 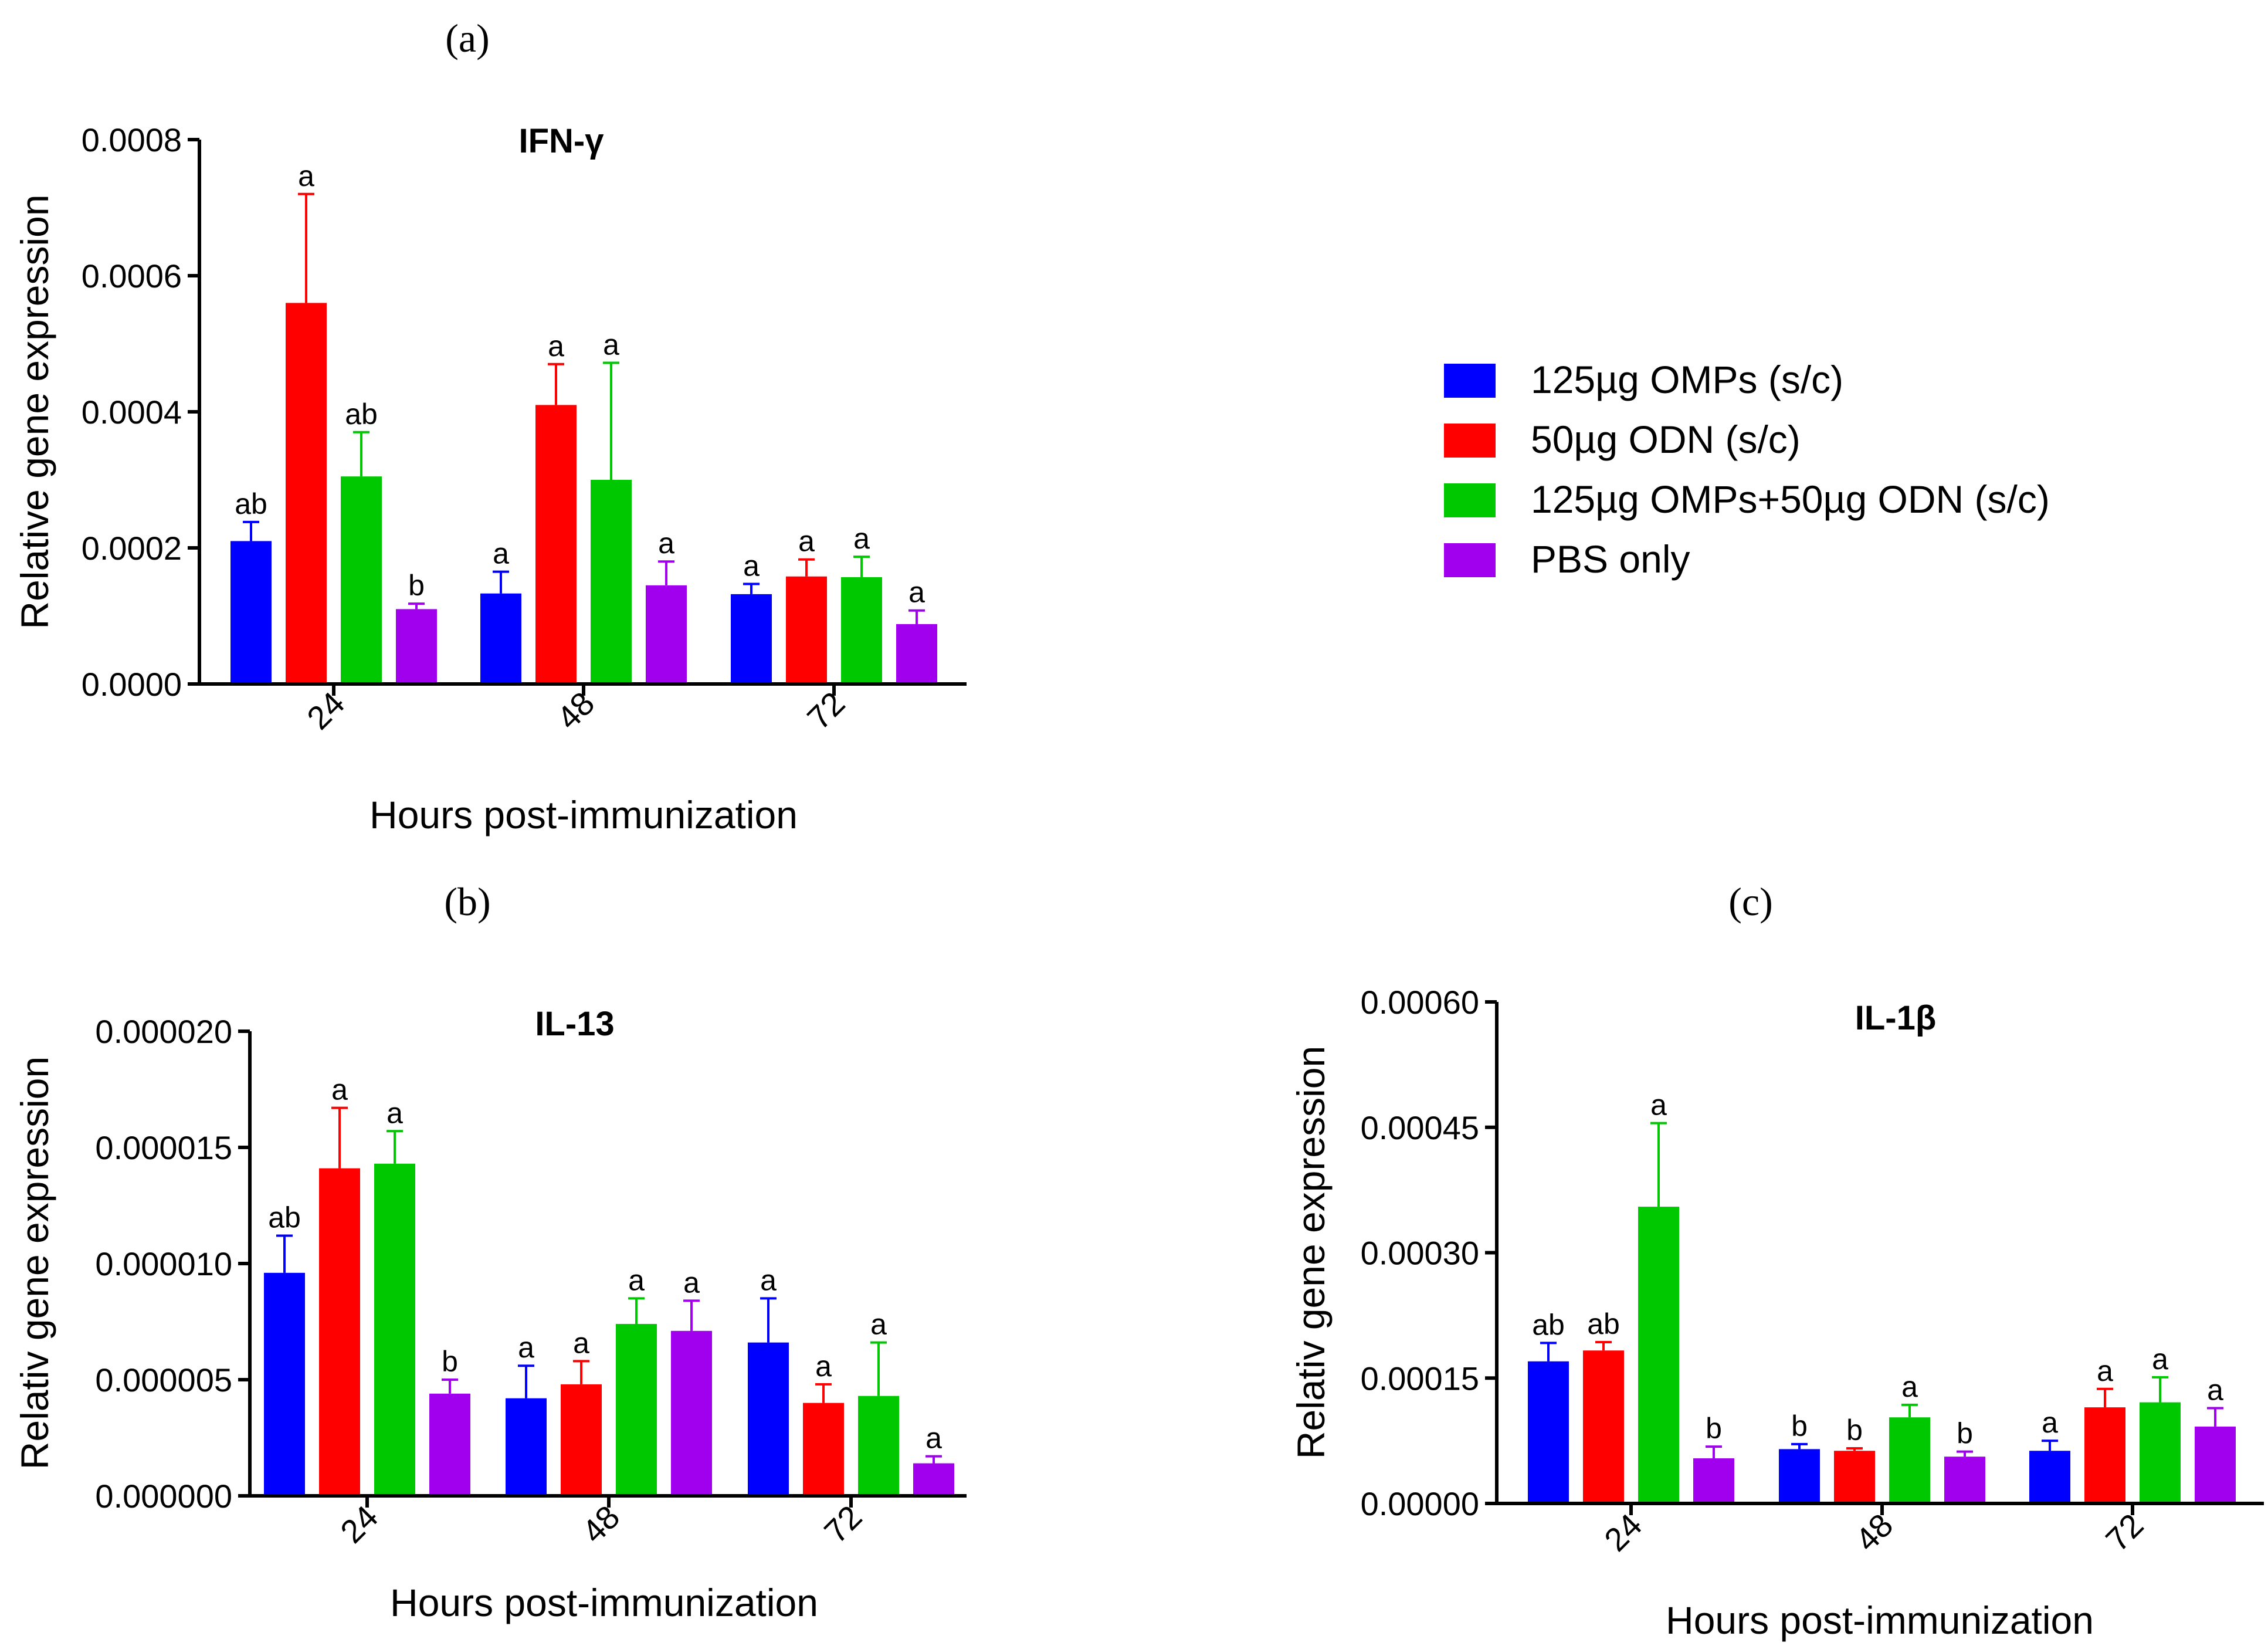 I want to click on legend-item-label: 50µg ODN (s/c), so click(x=1666, y=439).